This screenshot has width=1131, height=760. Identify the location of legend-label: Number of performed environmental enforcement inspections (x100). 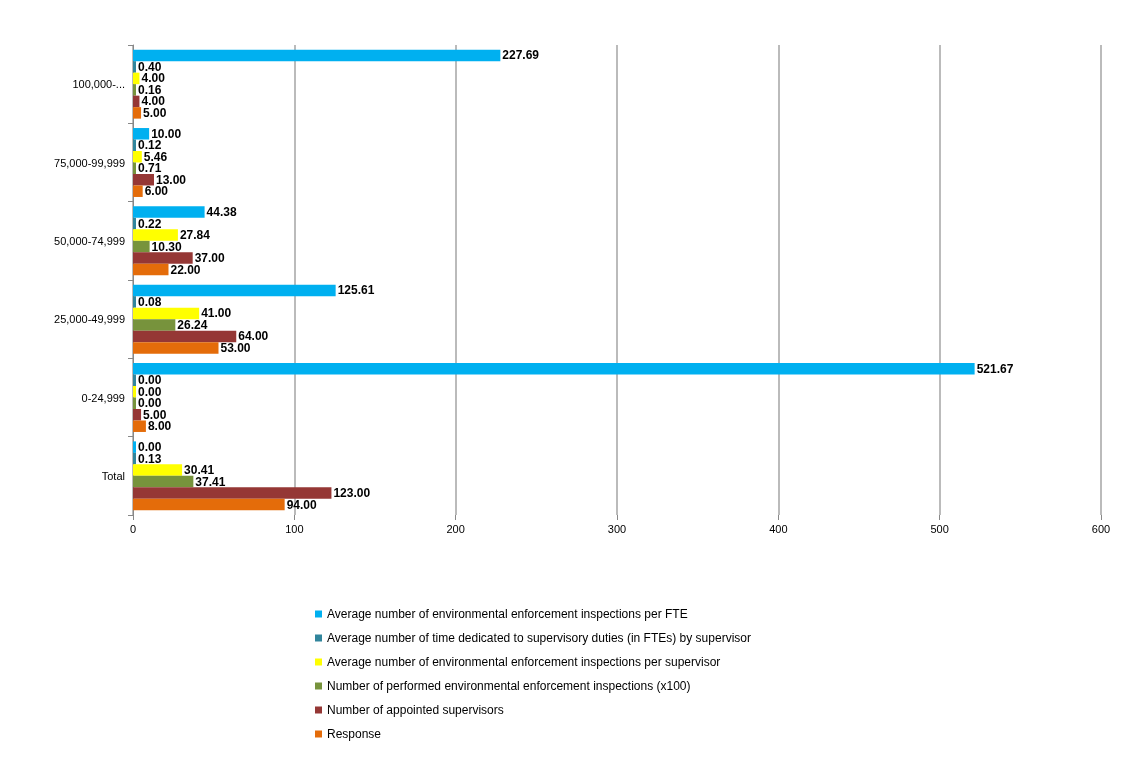
(509, 686).